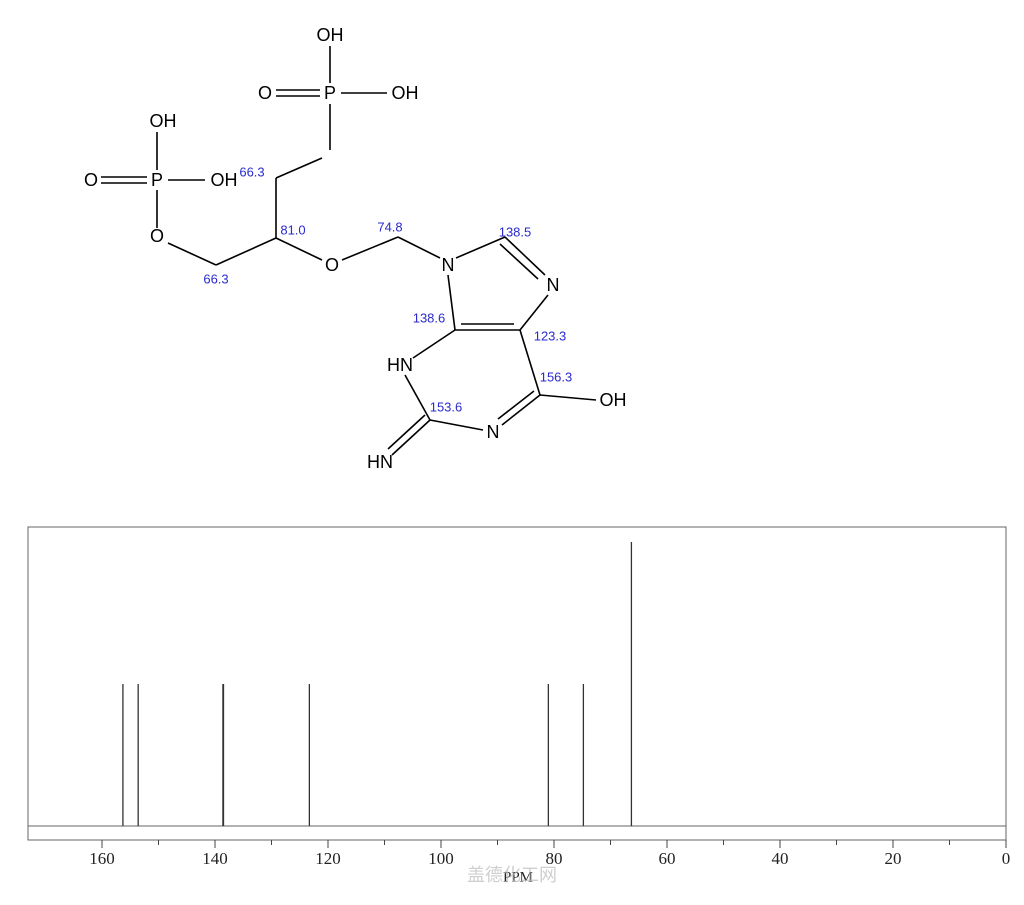 The height and width of the screenshot is (905, 1024). What do you see at coordinates (518, 877) in the screenshot?
I see `x-axis-label: PPM` at bounding box center [518, 877].